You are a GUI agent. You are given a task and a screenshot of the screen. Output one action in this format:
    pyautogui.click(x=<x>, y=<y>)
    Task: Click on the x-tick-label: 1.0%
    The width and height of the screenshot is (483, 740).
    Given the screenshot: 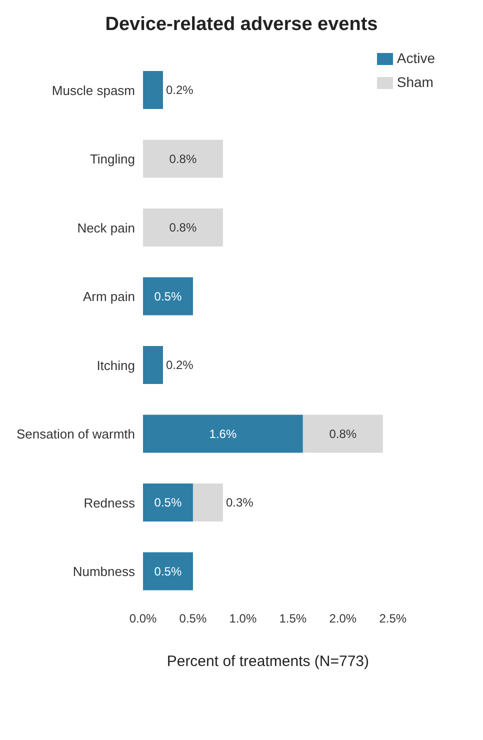 What is the action you would take?
    pyautogui.click(x=243, y=619)
    